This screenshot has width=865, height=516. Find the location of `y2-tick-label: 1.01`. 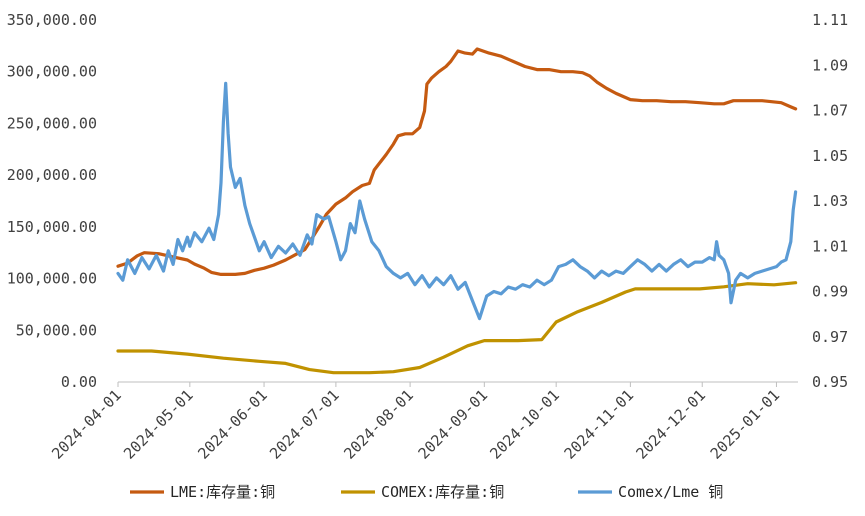

y2-tick-label: 1.01 is located at coordinates (830, 246).